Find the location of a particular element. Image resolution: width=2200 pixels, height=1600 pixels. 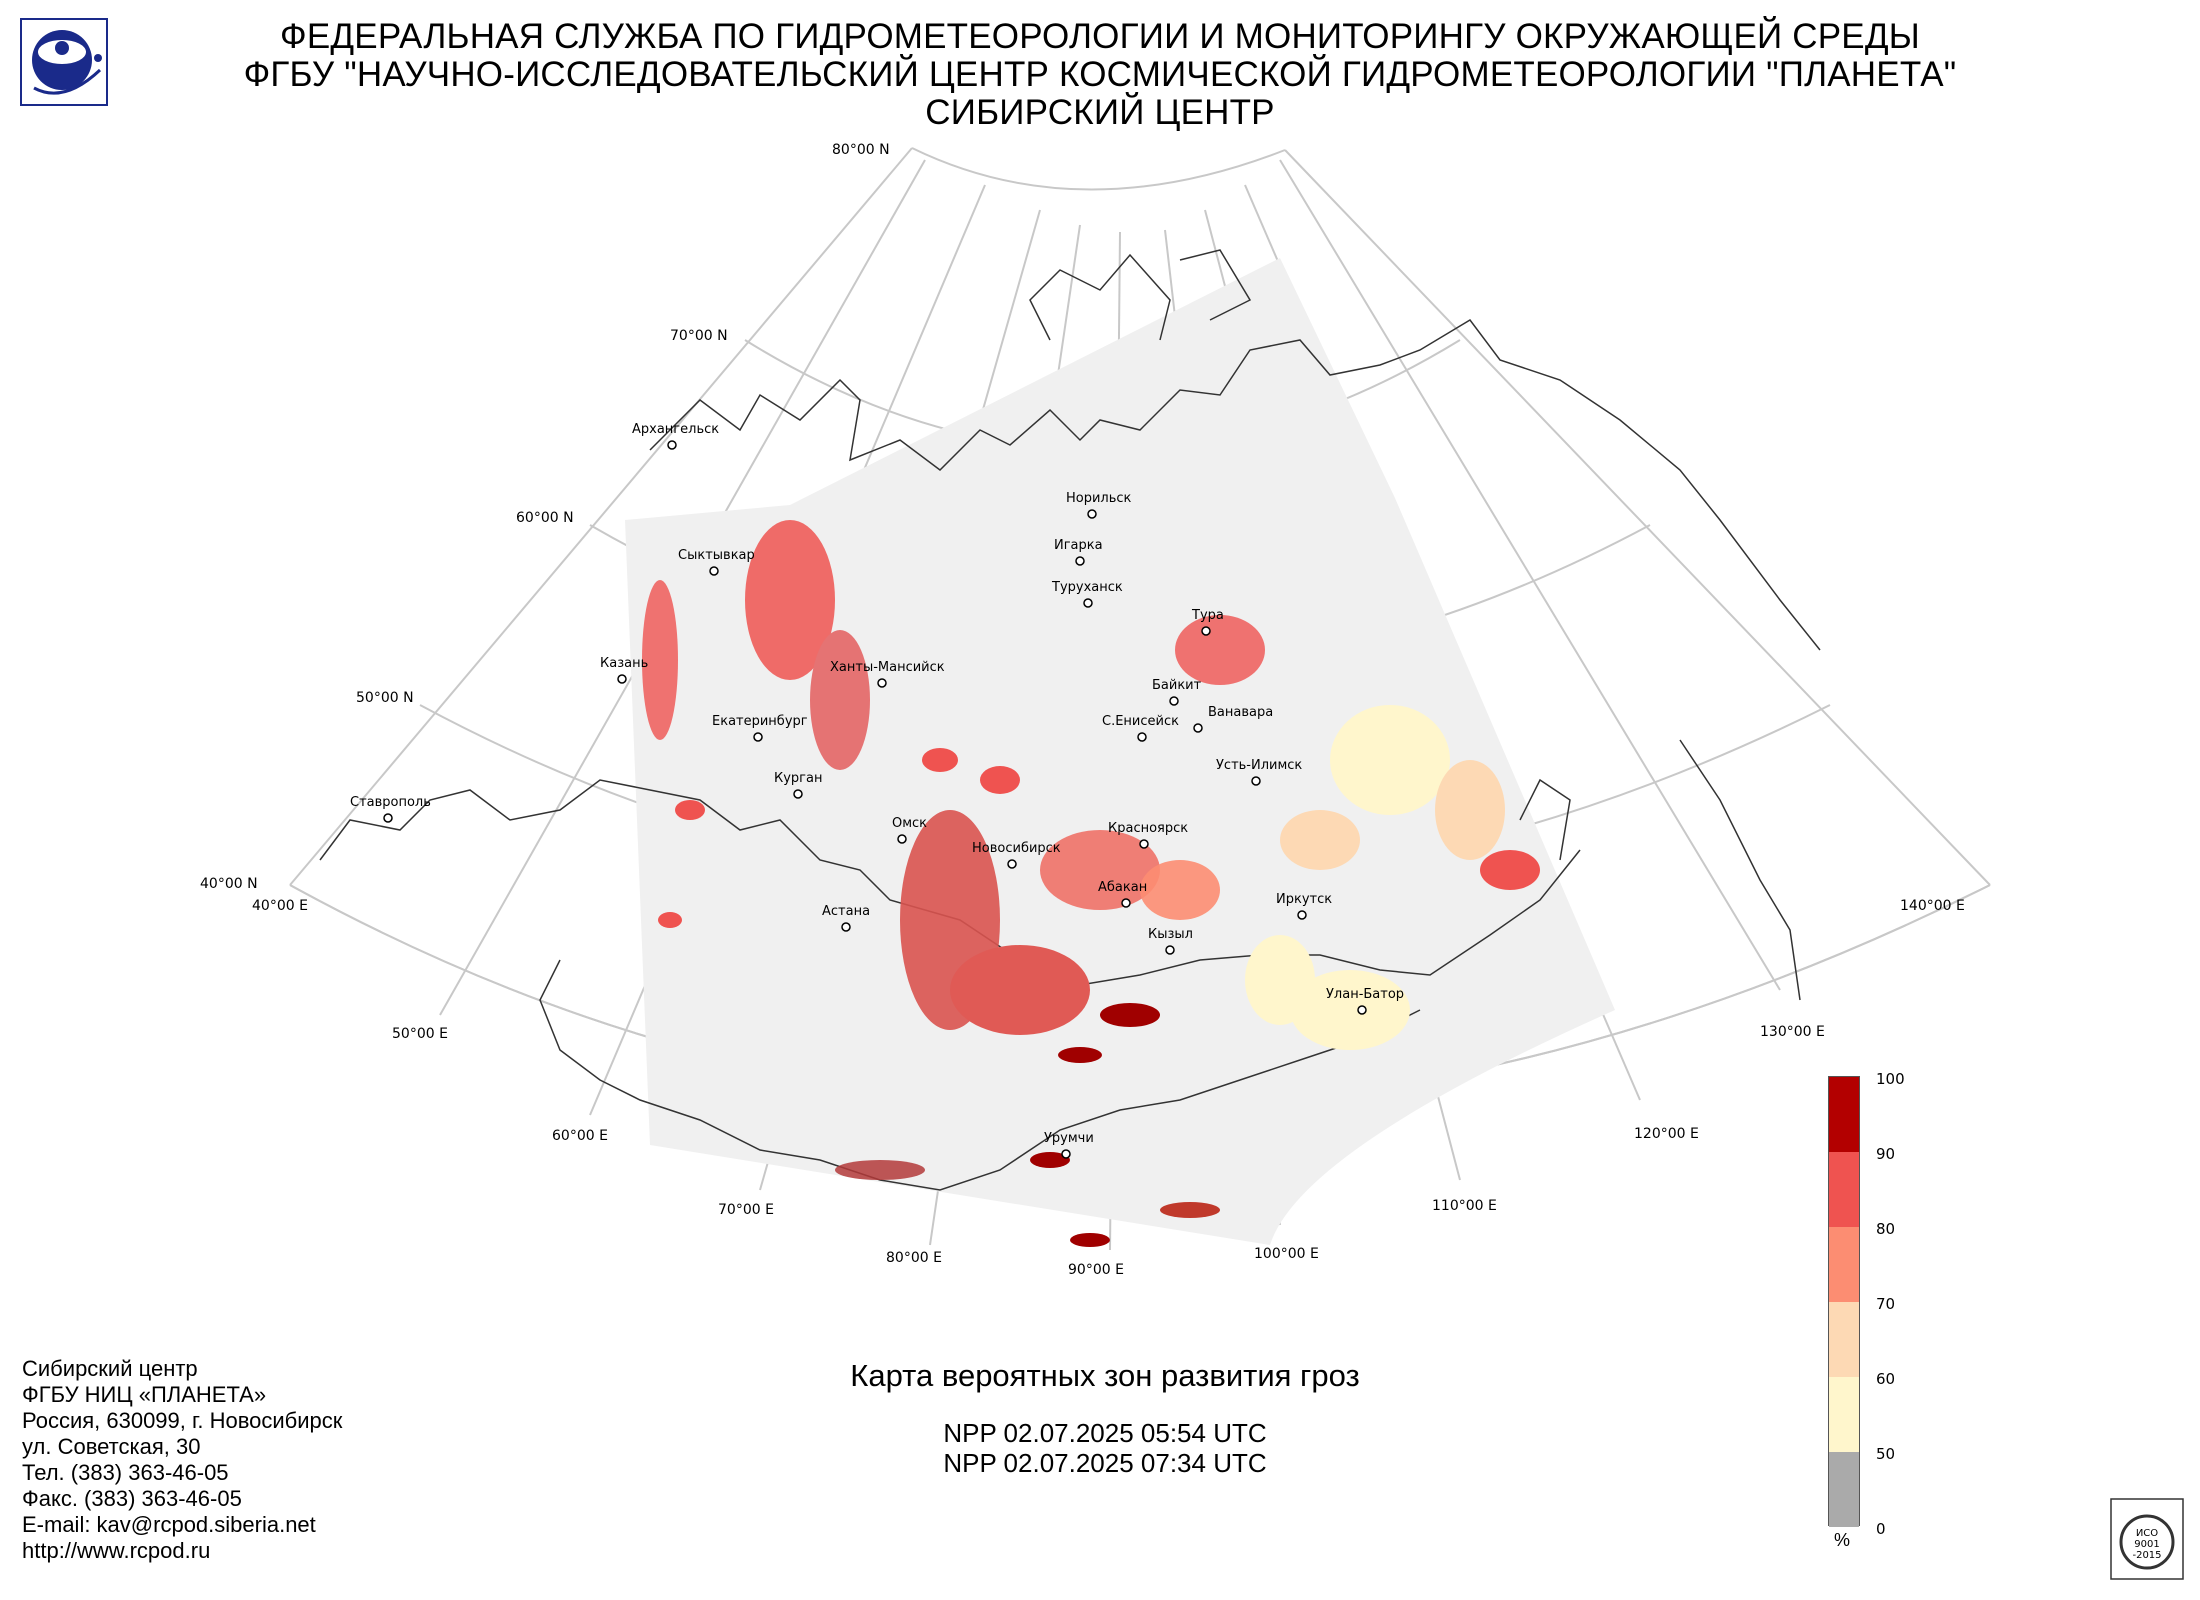

legend-tick: 90 is located at coordinates (1886, 1154).